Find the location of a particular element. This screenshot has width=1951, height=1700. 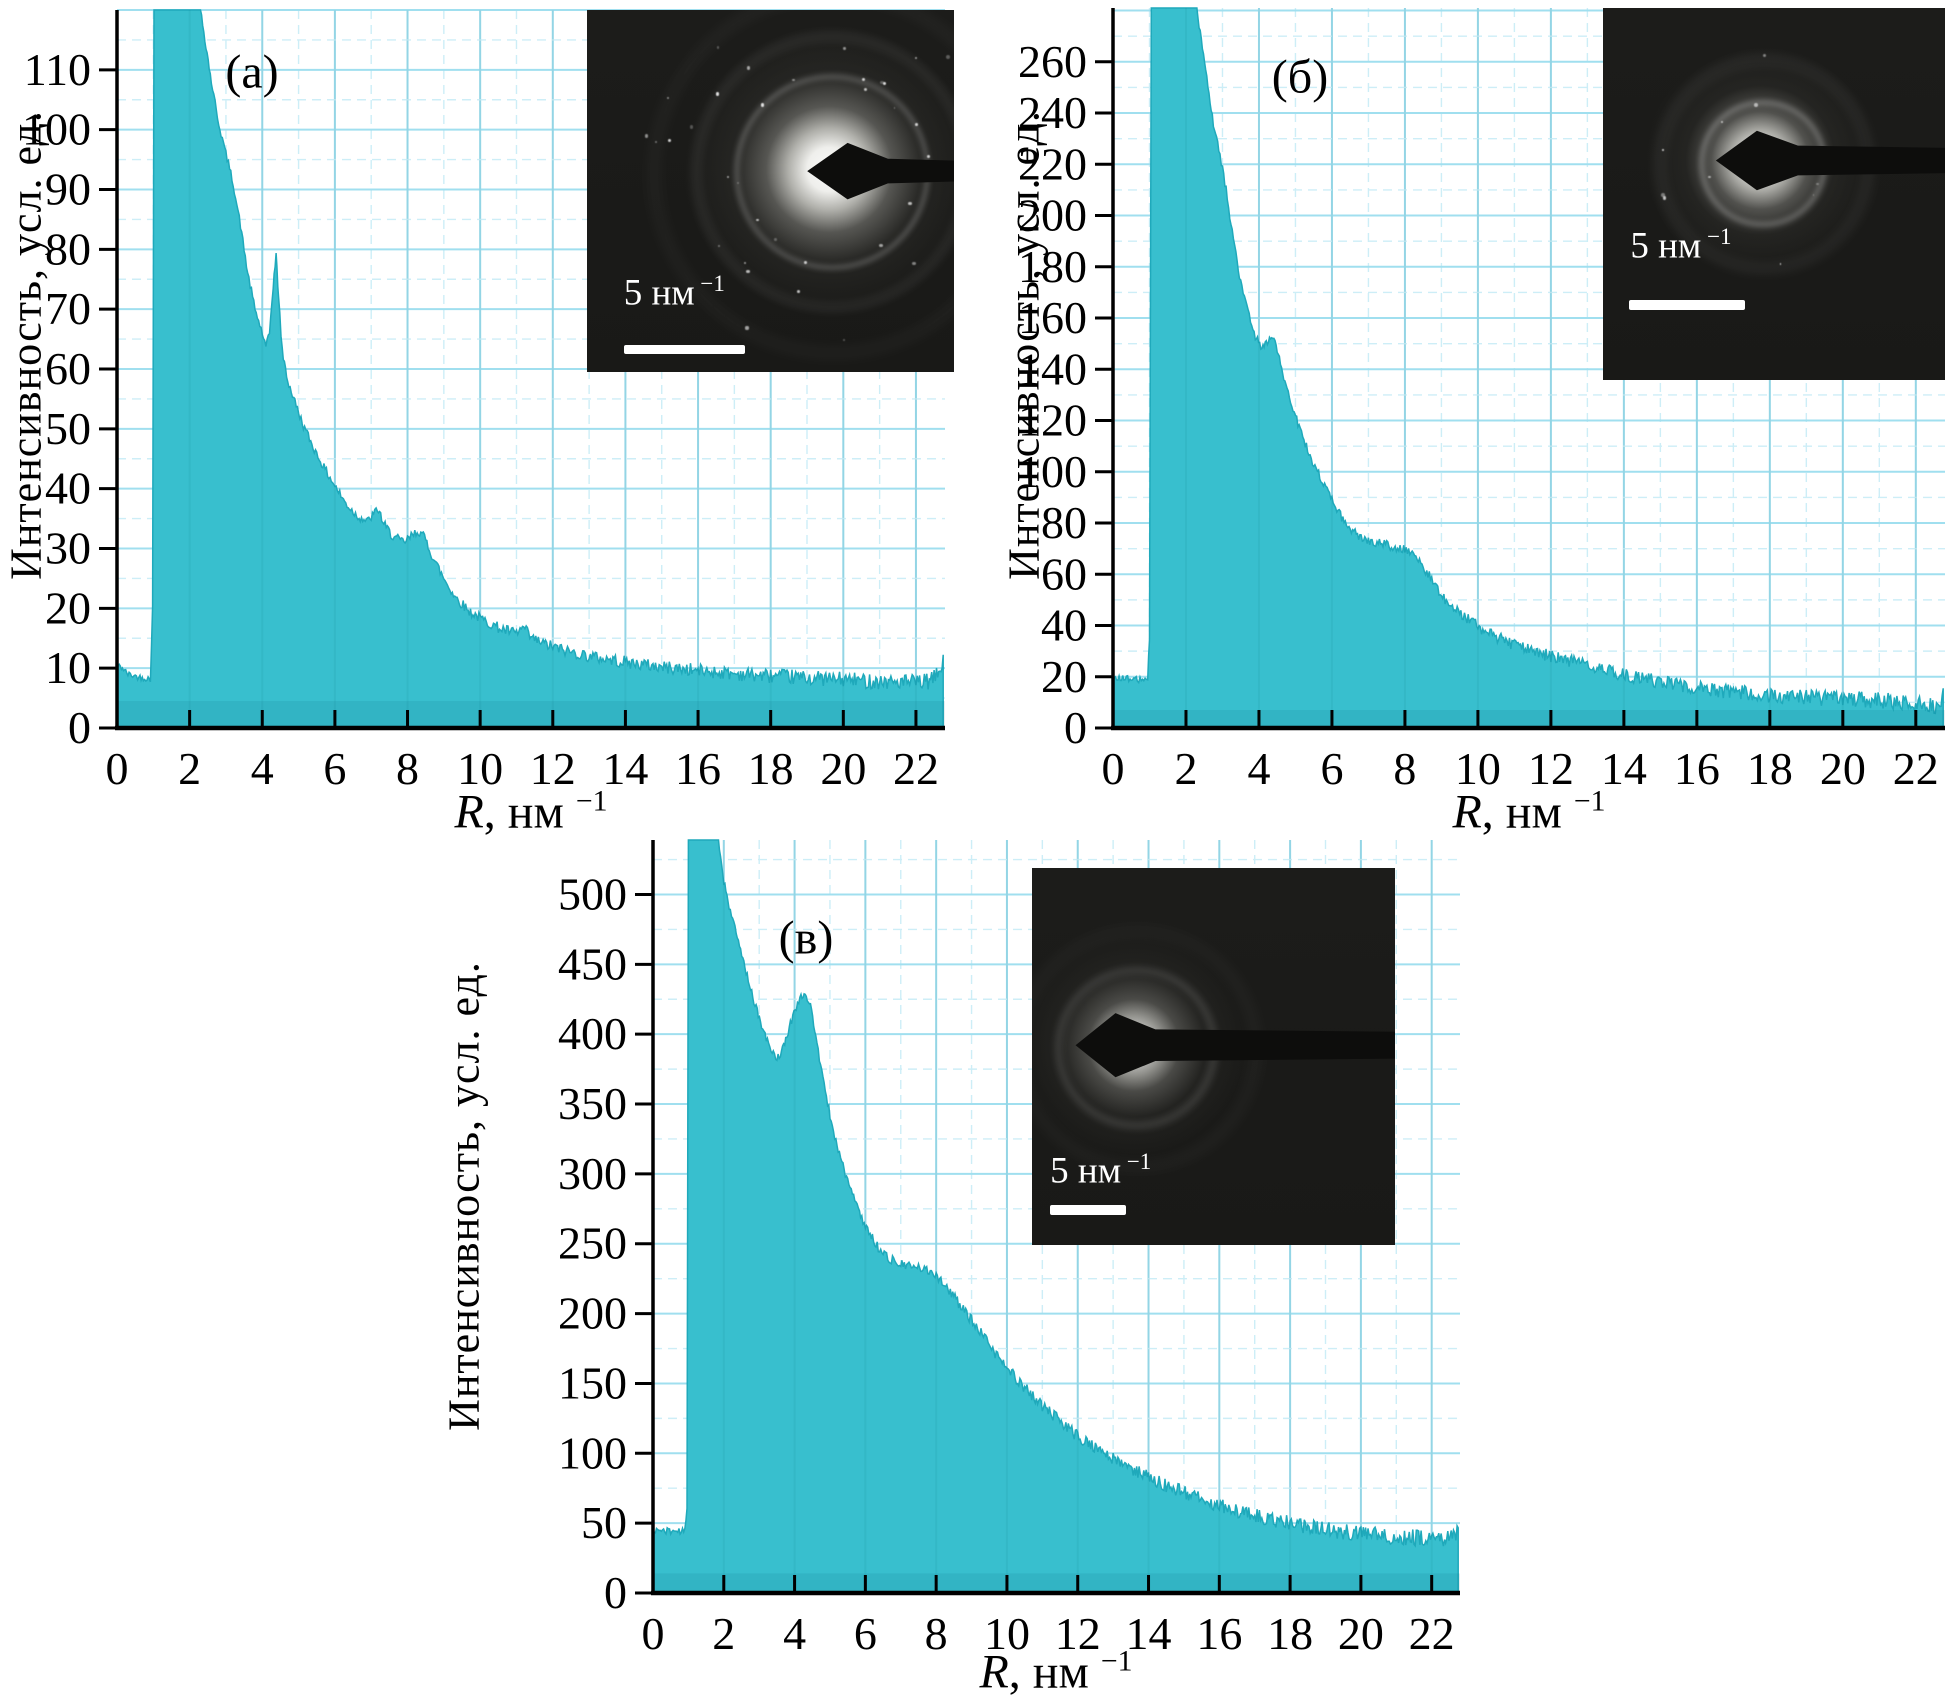

y-tick-label: 80 is located at coordinates (68, 248).